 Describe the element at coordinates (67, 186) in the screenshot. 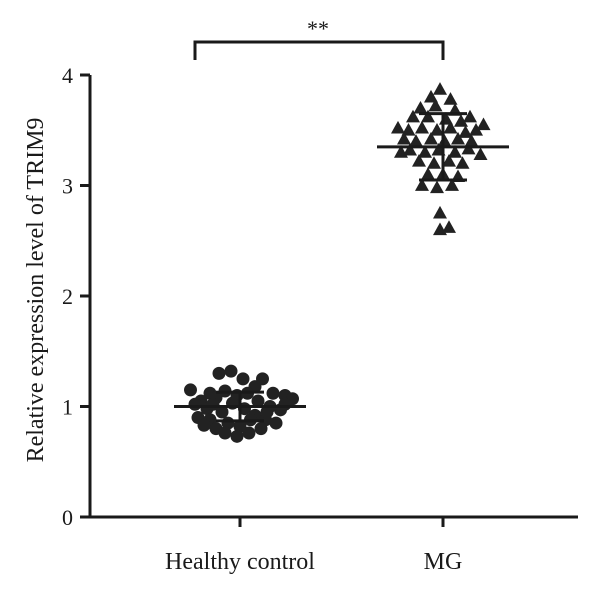

I see `y-tick-label: 3` at that location.